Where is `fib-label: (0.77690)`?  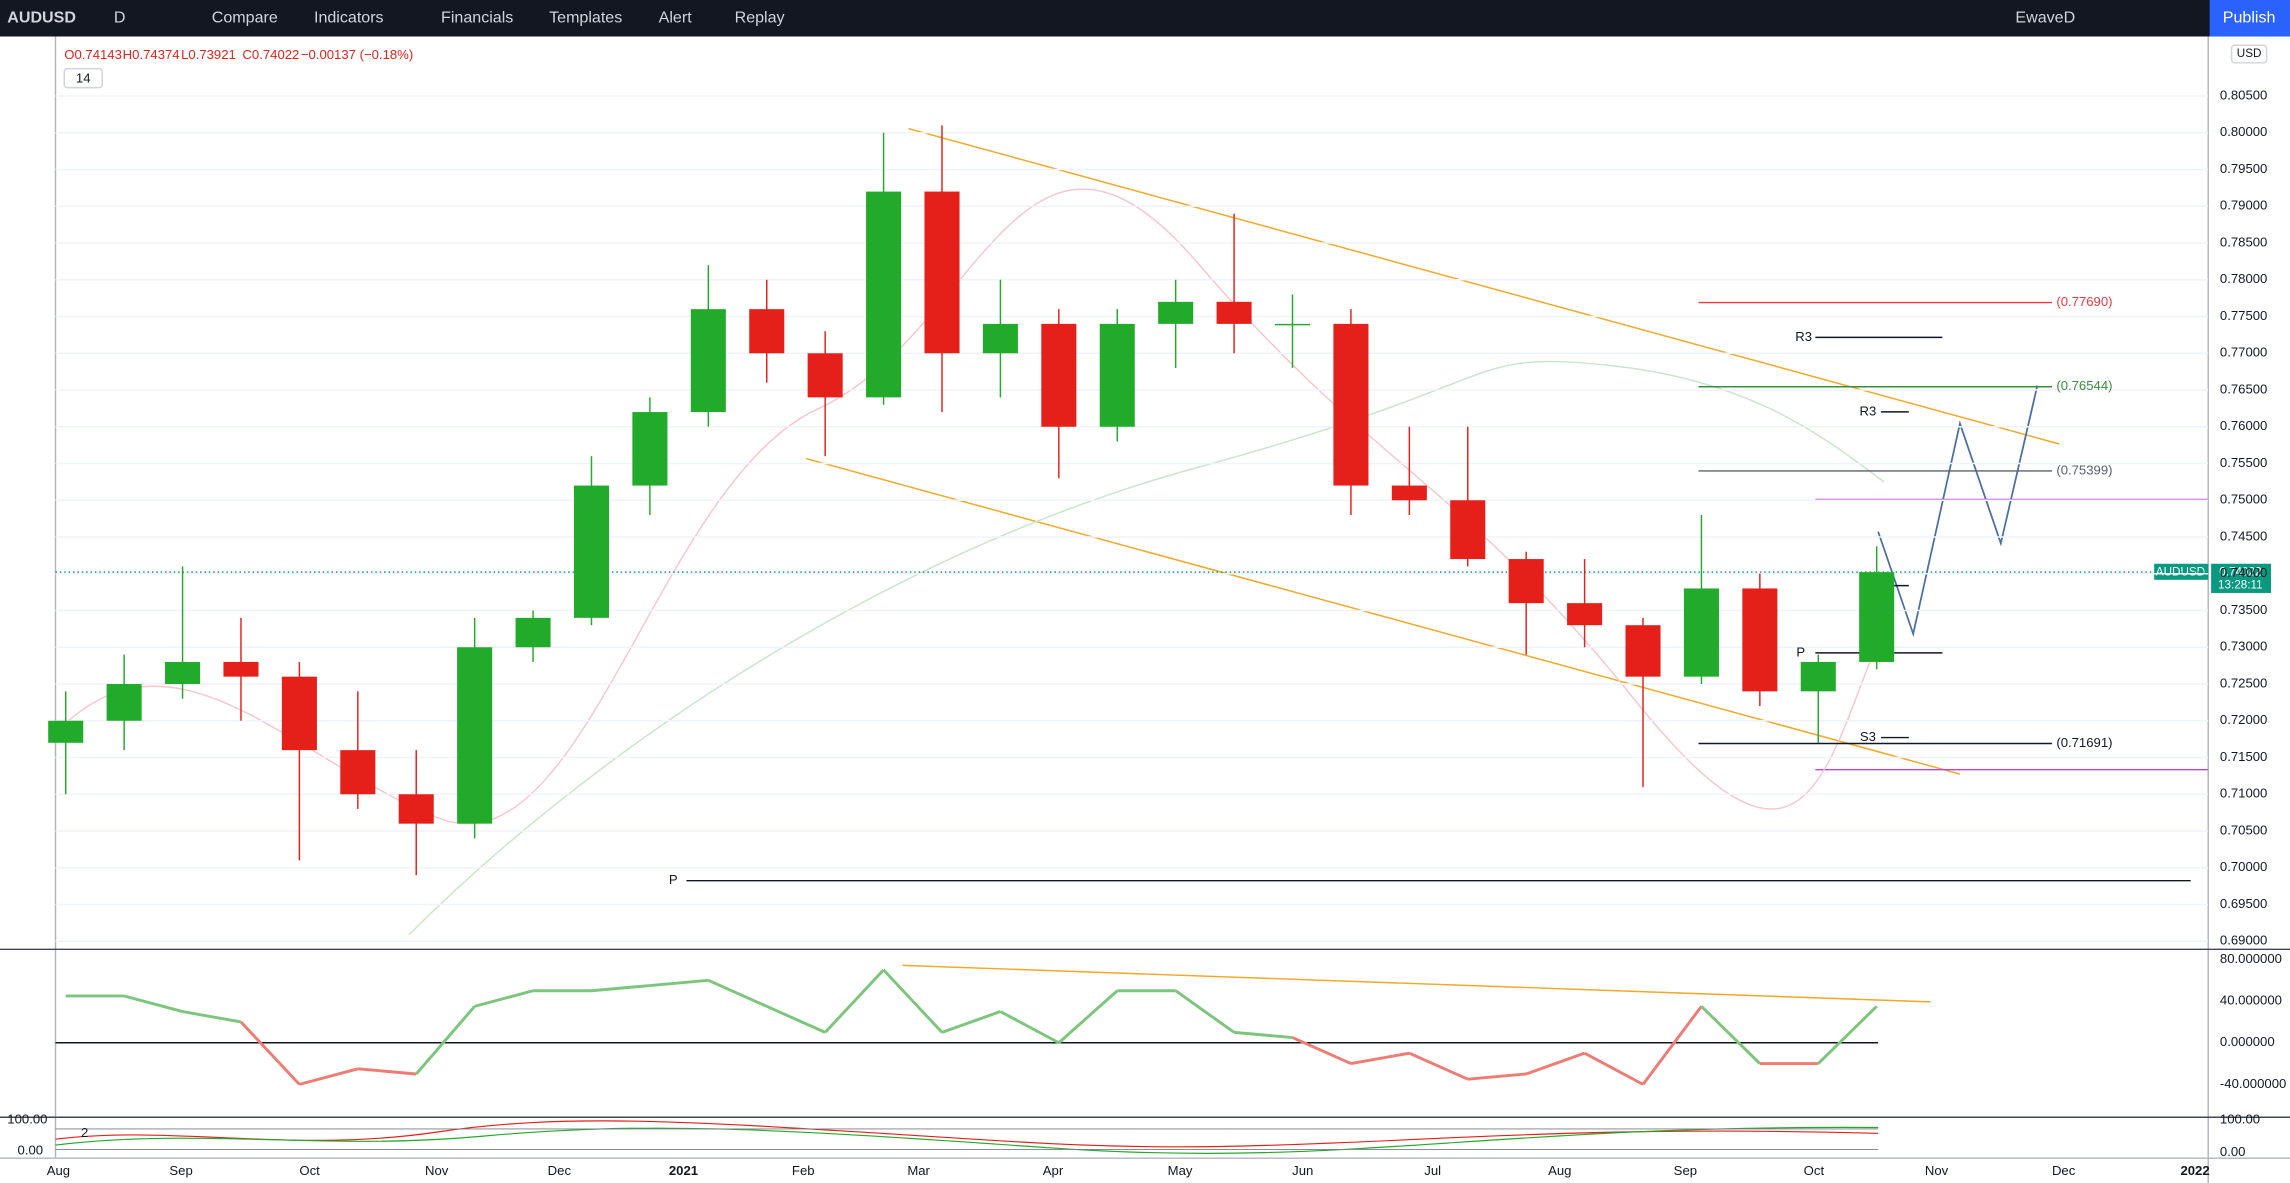
fib-label: (0.77690) is located at coordinates (2084, 301).